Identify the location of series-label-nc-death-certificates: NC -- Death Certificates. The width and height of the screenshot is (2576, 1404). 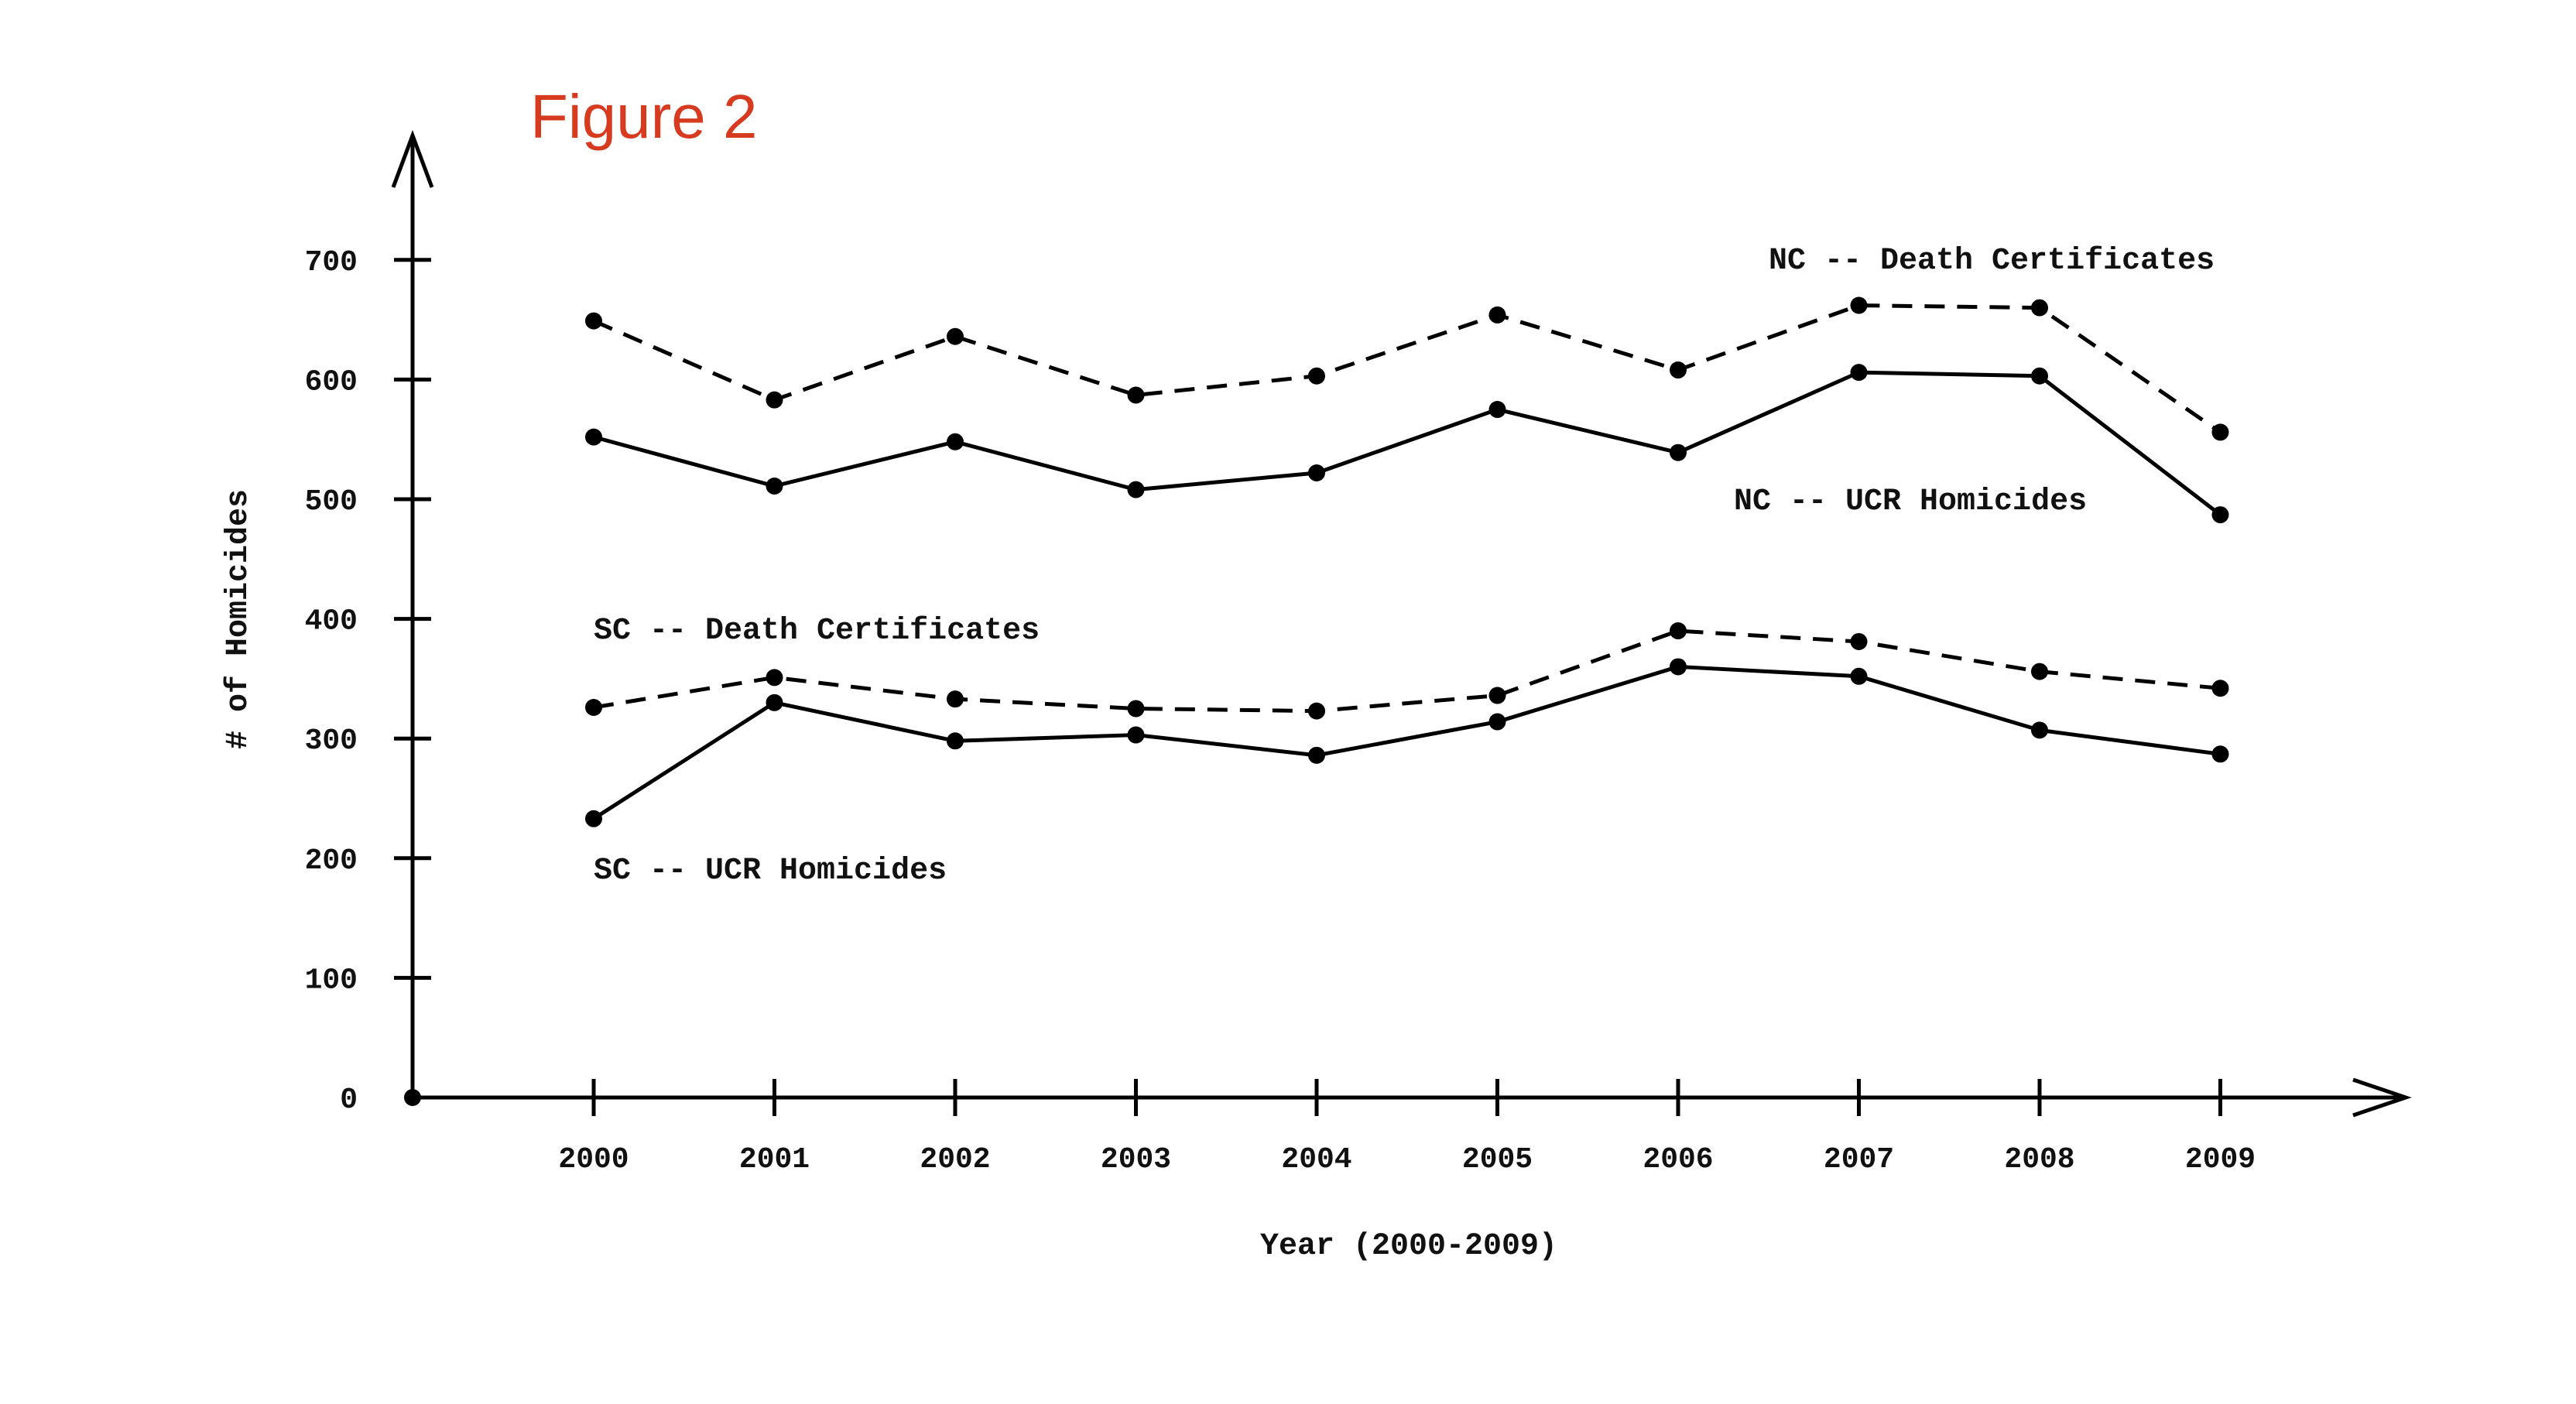
(1992, 261).